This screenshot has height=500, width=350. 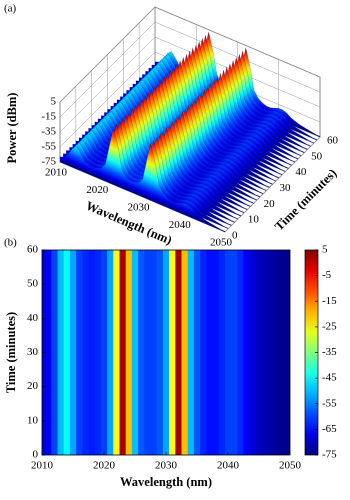 What do you see at coordinates (10, 243) in the screenshot?
I see `panel-label: (b)` at bounding box center [10, 243].